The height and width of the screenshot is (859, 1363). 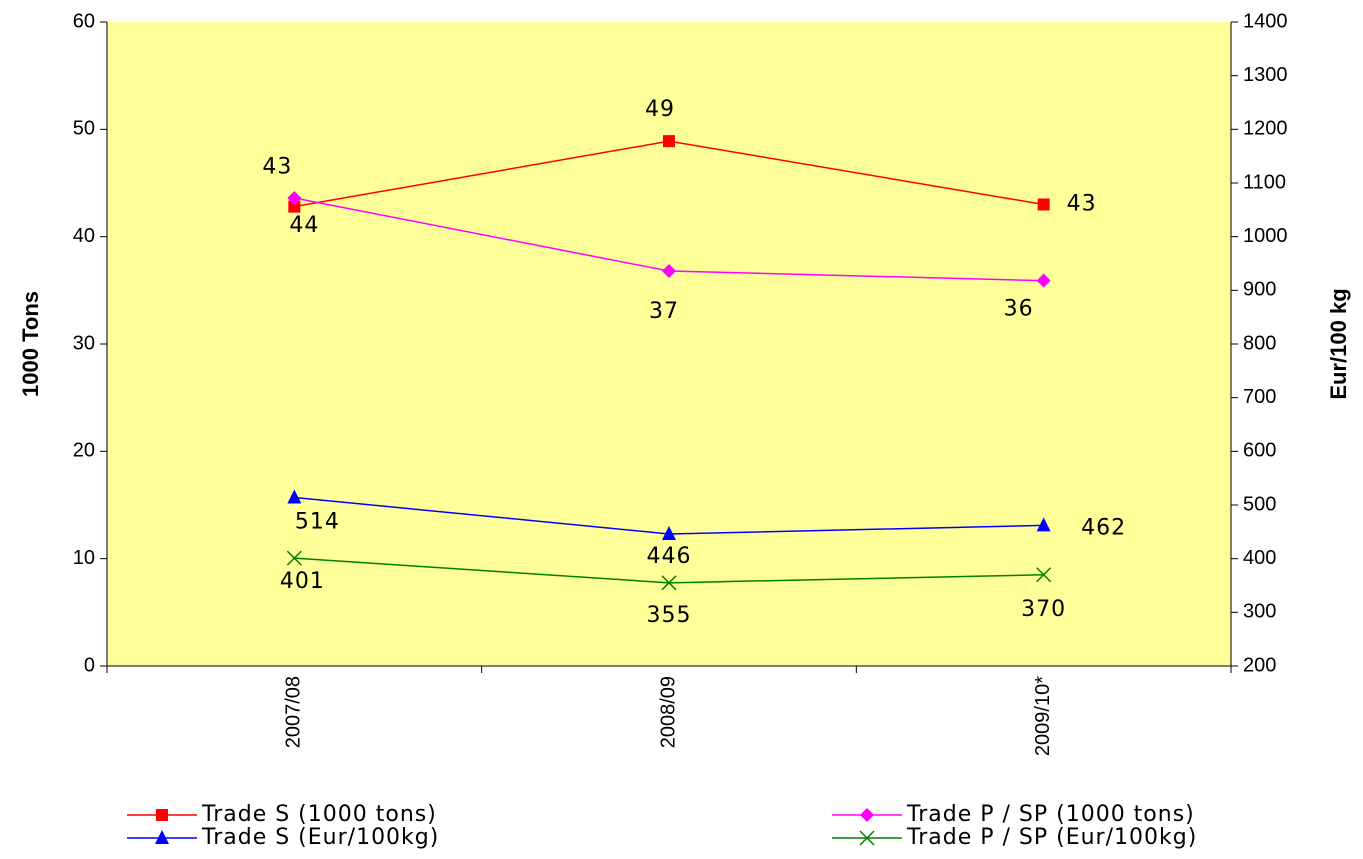 What do you see at coordinates (664, 311) in the screenshot?
I see `data-label: 37` at bounding box center [664, 311].